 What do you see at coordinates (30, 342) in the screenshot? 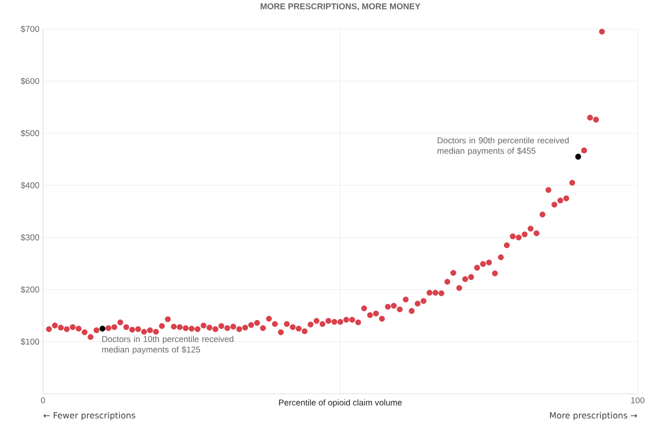
I see `y-tick-label: $100` at bounding box center [30, 342].